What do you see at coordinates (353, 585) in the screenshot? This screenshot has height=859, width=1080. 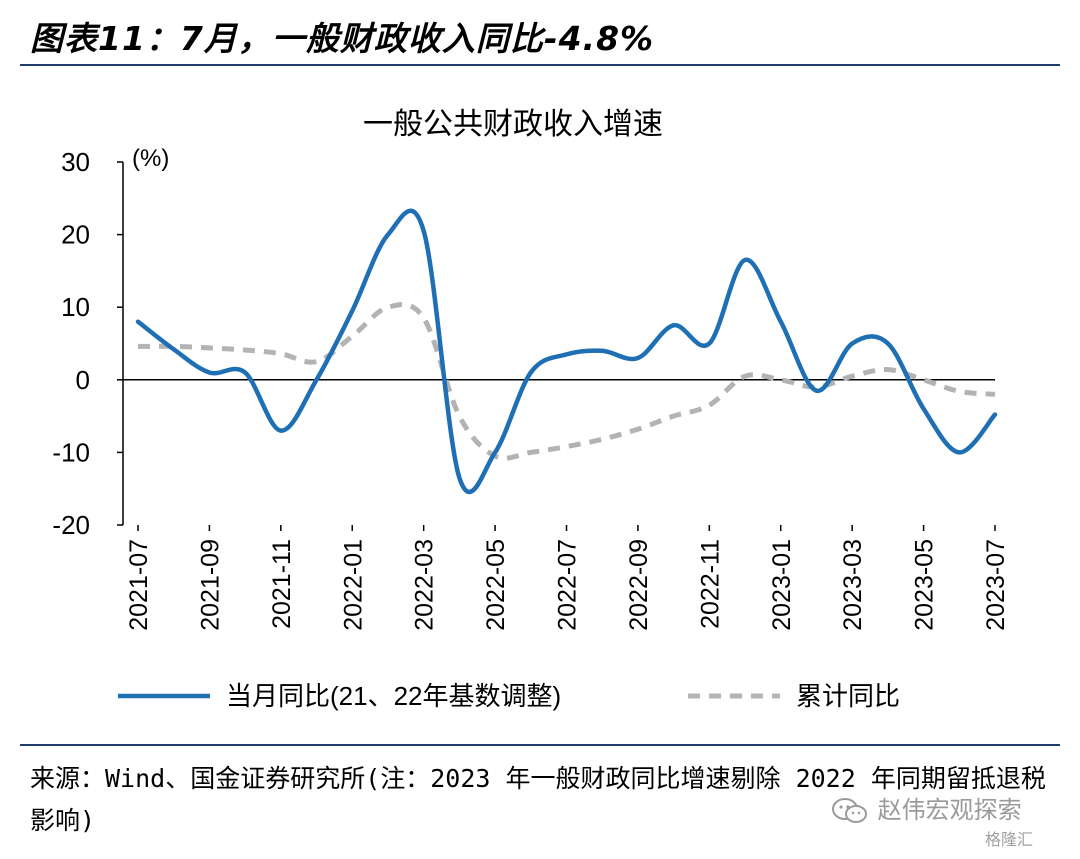 I see `x-tick-label: 2022-01` at bounding box center [353, 585].